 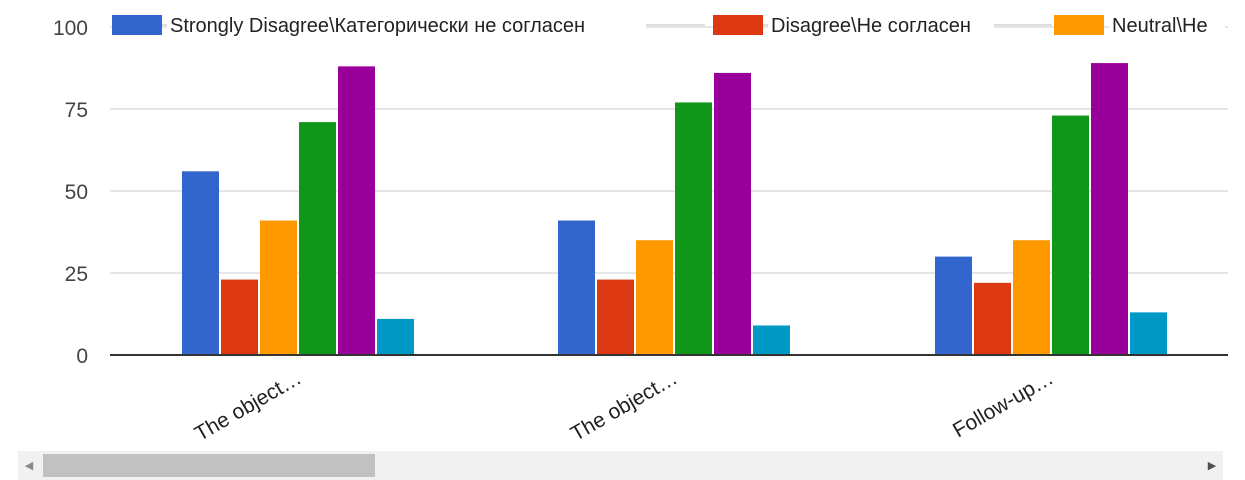 I want to click on scroll-left-arrow-icon: ◀, so click(x=29, y=466).